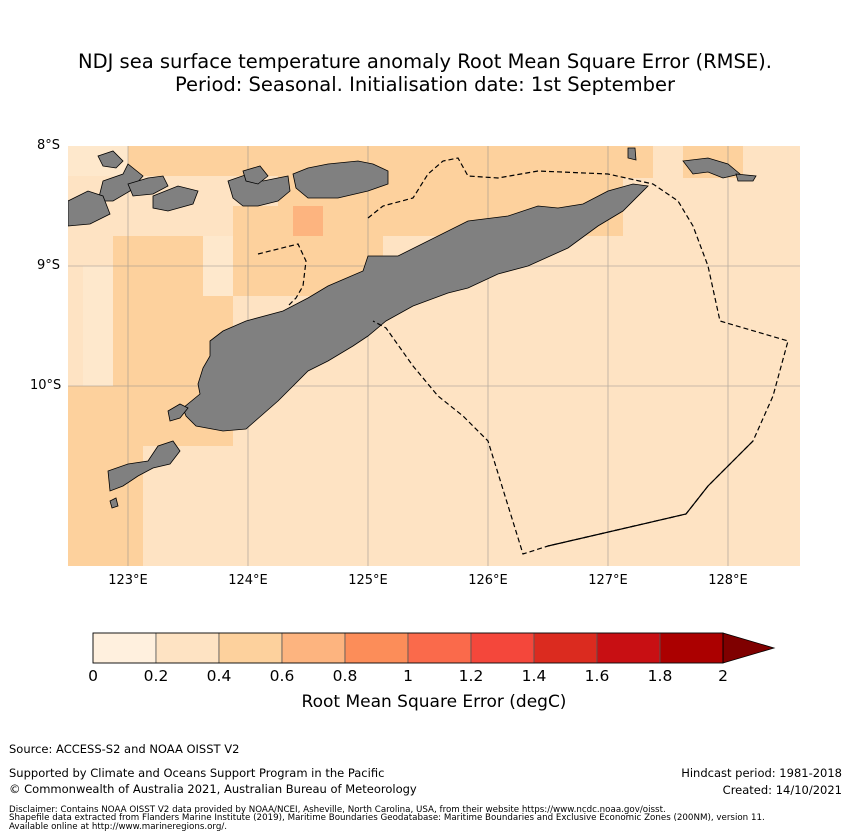 The image size is (850, 839). I want to click on ndao-island, so click(114, 503).